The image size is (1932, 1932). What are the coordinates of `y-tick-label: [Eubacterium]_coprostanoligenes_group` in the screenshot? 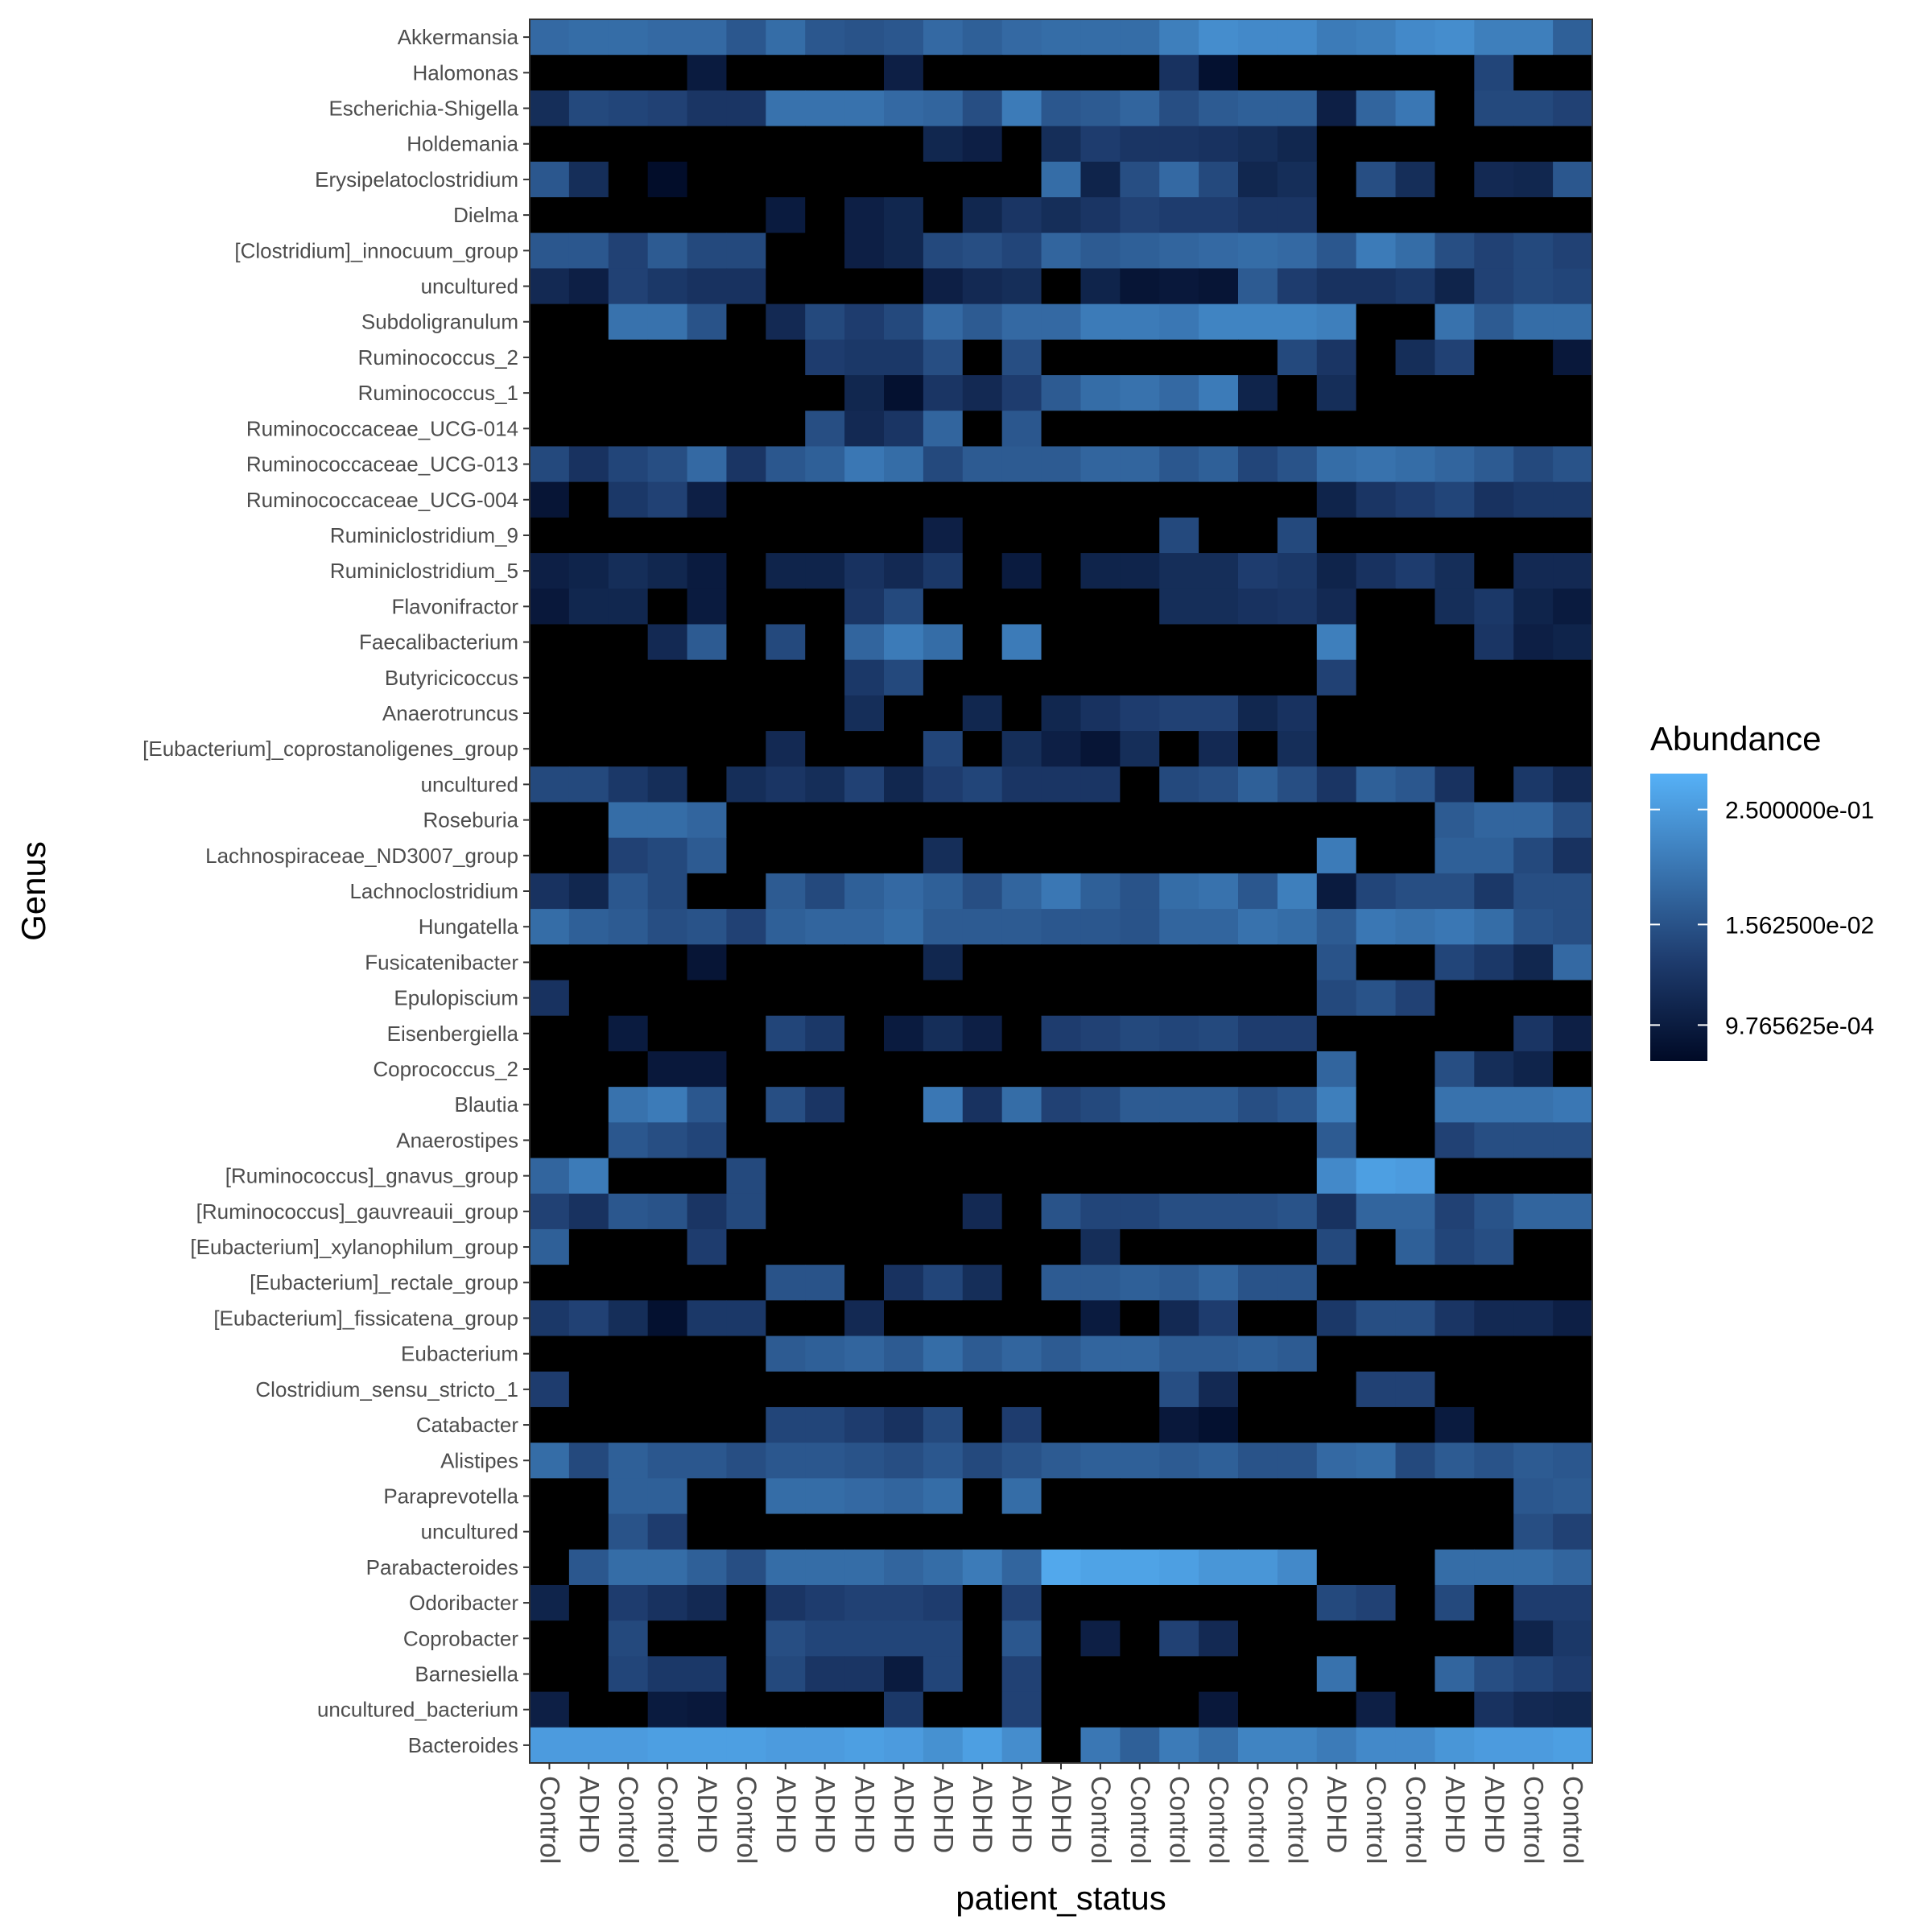 It's located at (330, 749).